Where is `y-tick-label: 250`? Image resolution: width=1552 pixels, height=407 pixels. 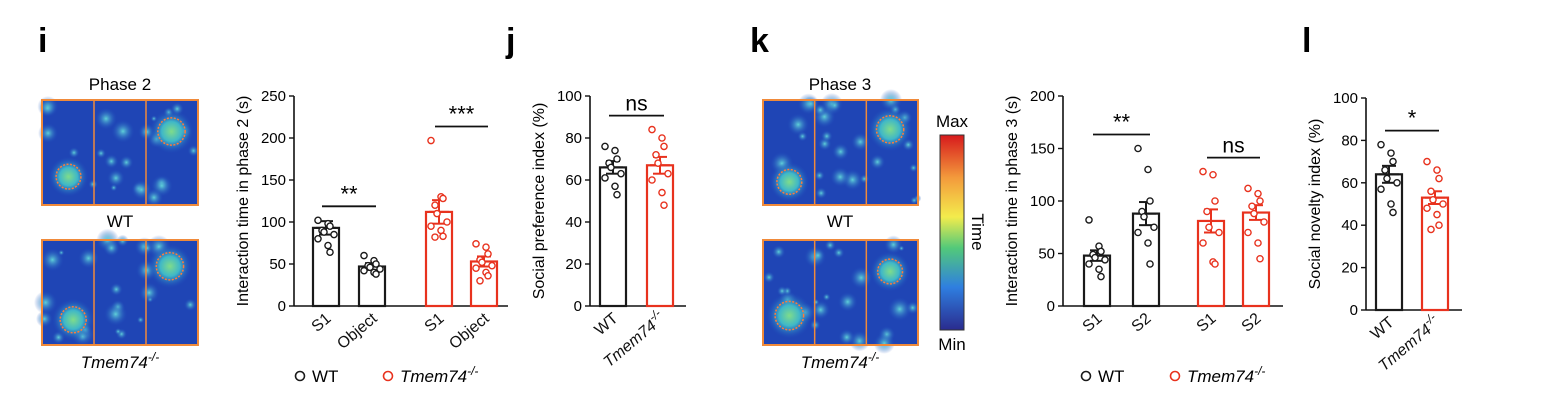 y-tick-label: 250 is located at coordinates (273, 96).